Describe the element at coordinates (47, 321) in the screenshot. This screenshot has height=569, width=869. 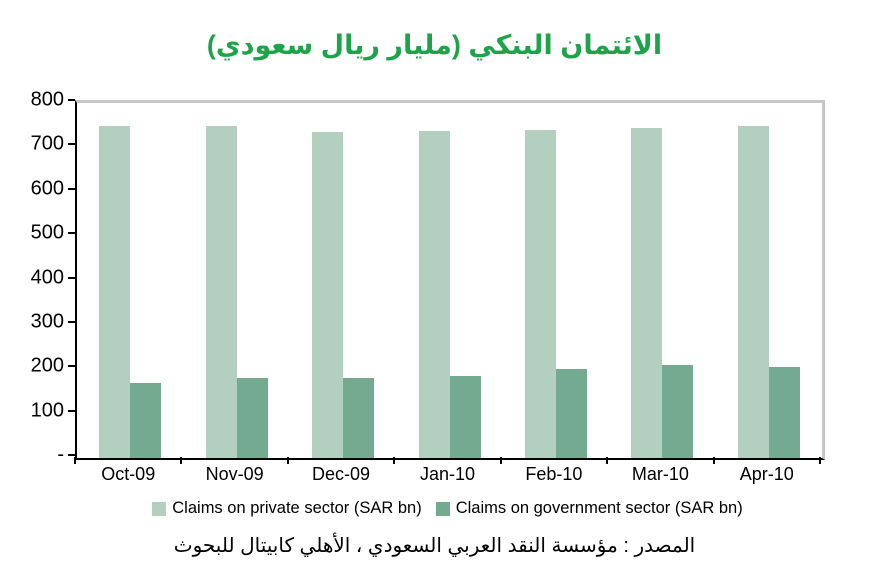
I see `y-tick-label: 300` at that location.